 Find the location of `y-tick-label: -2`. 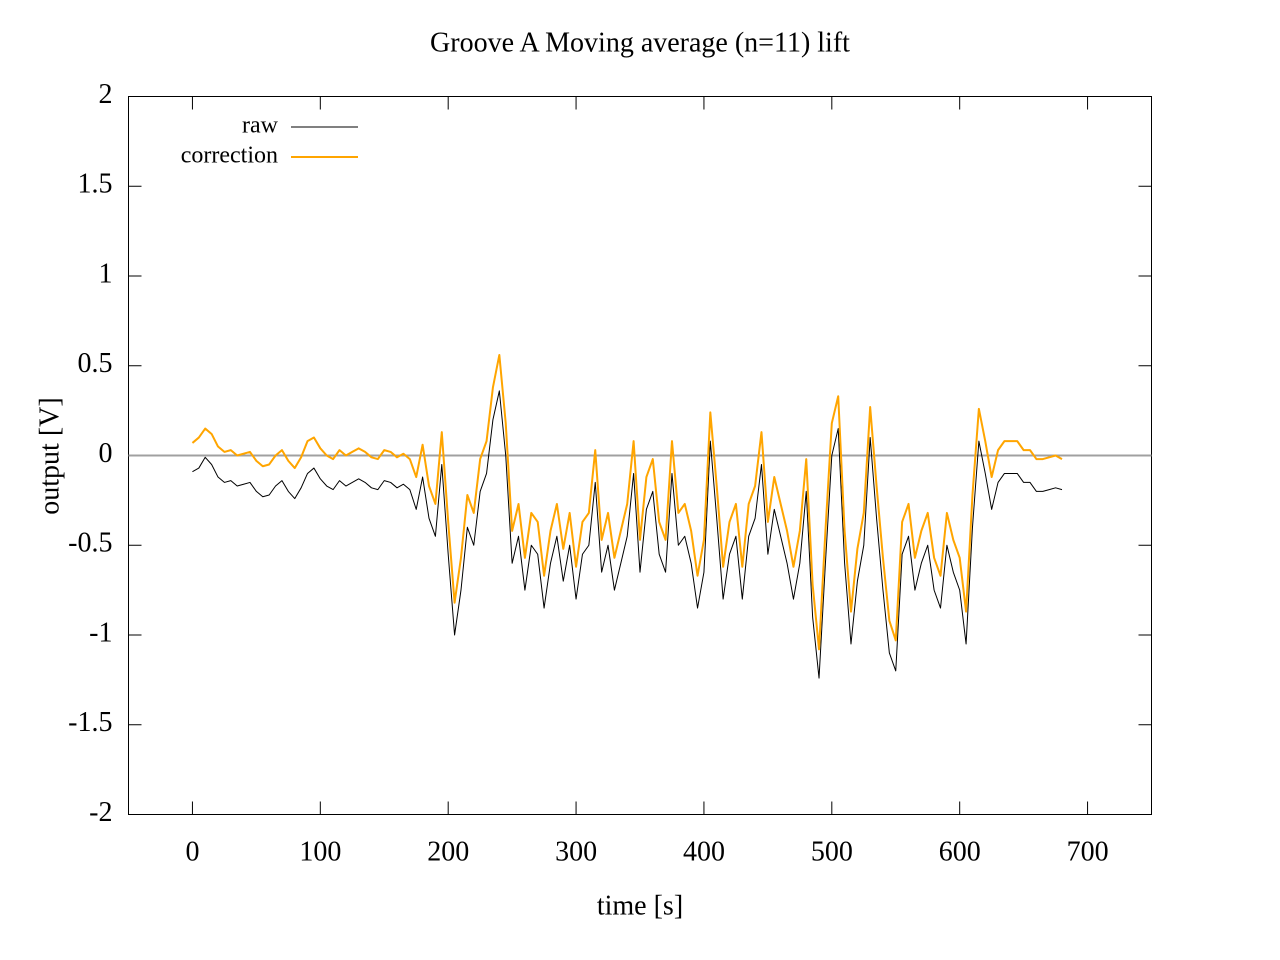

y-tick-label: -2 is located at coordinates (100, 812).